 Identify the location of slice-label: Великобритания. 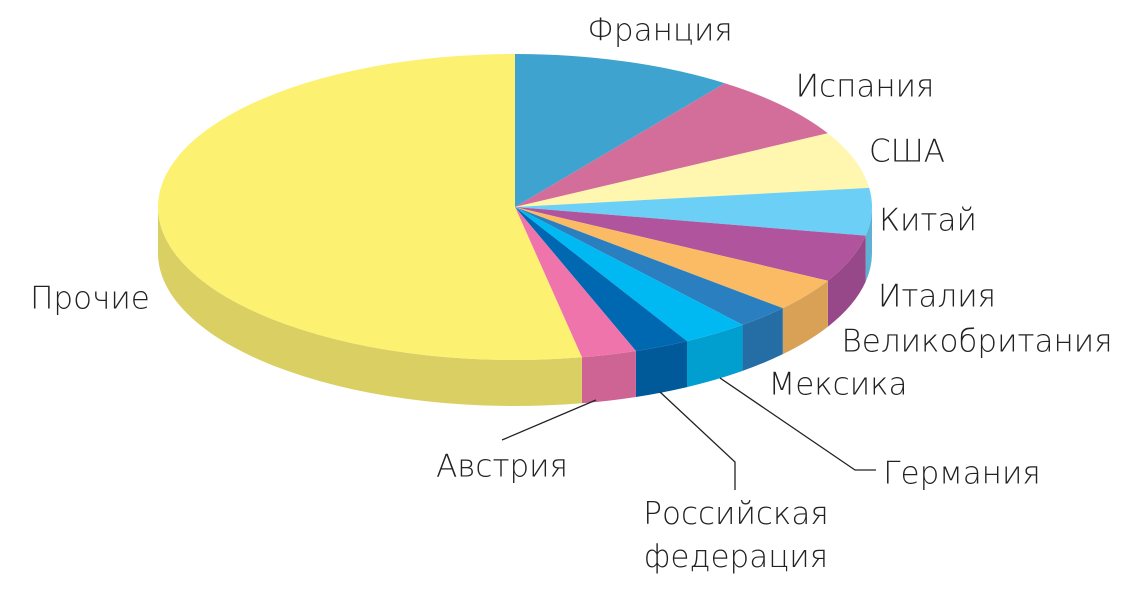
(976, 342).